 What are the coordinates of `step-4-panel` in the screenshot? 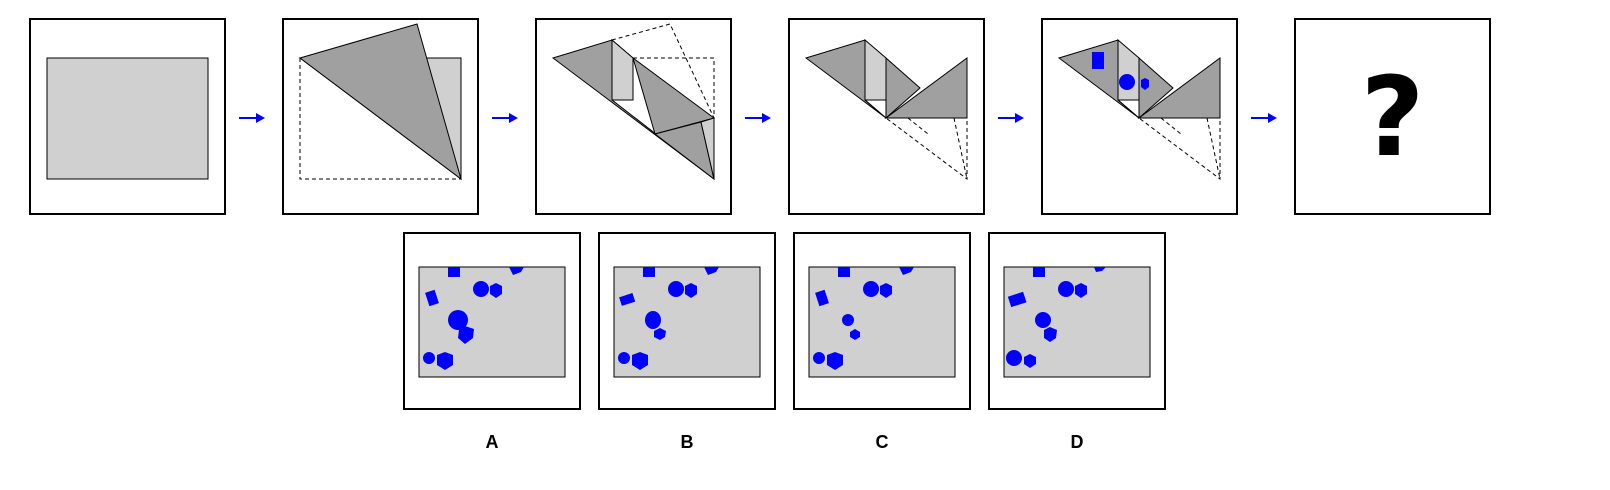 It's located at (886, 116).